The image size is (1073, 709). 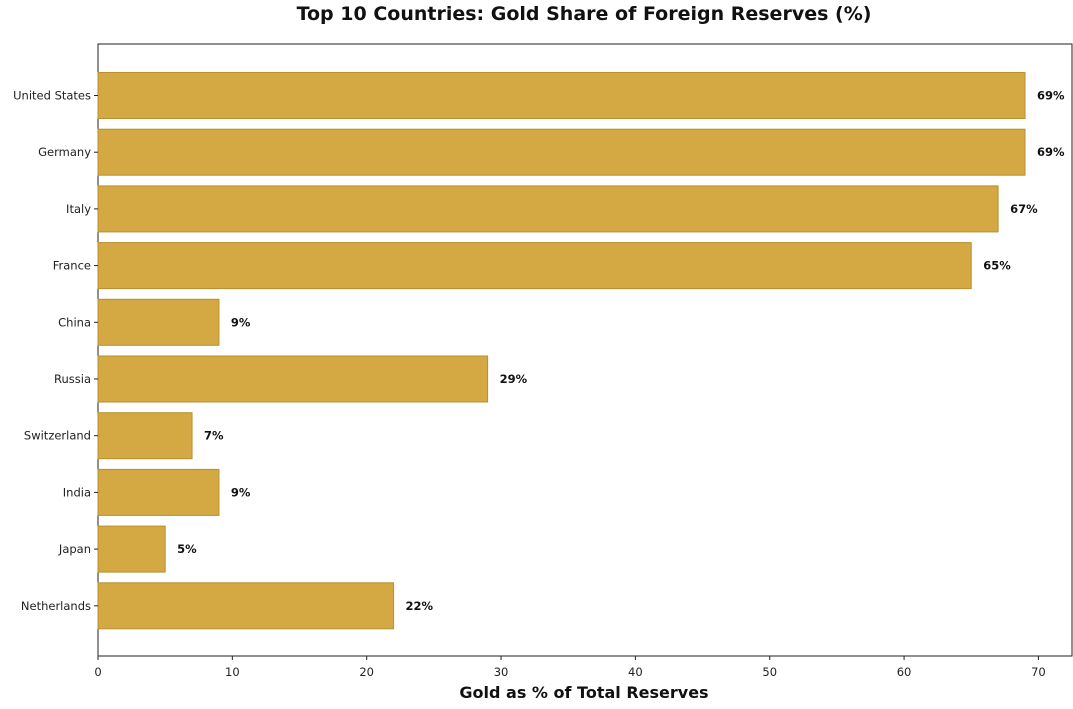 What do you see at coordinates (635, 672) in the screenshot?
I see `x-tick-label: 40` at bounding box center [635, 672].